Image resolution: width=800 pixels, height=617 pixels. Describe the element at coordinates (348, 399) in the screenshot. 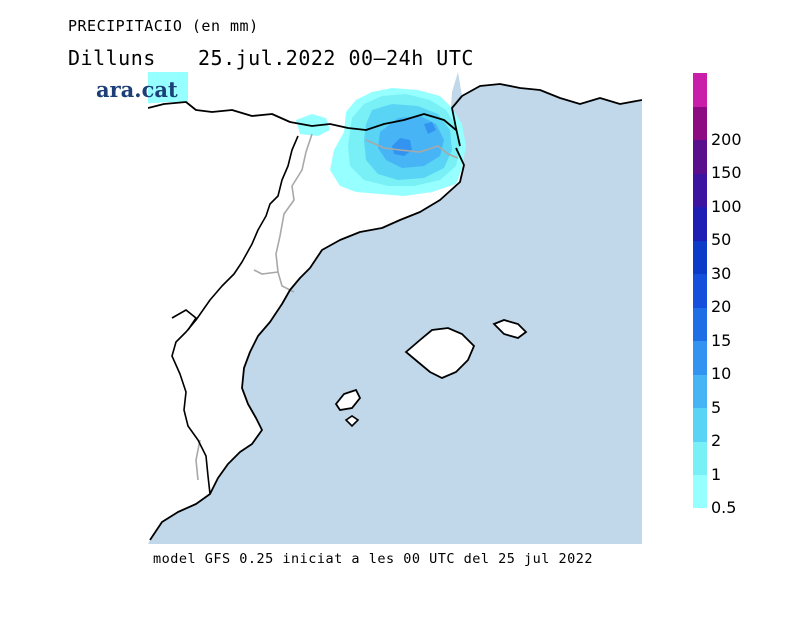

I see `island-ibiza` at that location.